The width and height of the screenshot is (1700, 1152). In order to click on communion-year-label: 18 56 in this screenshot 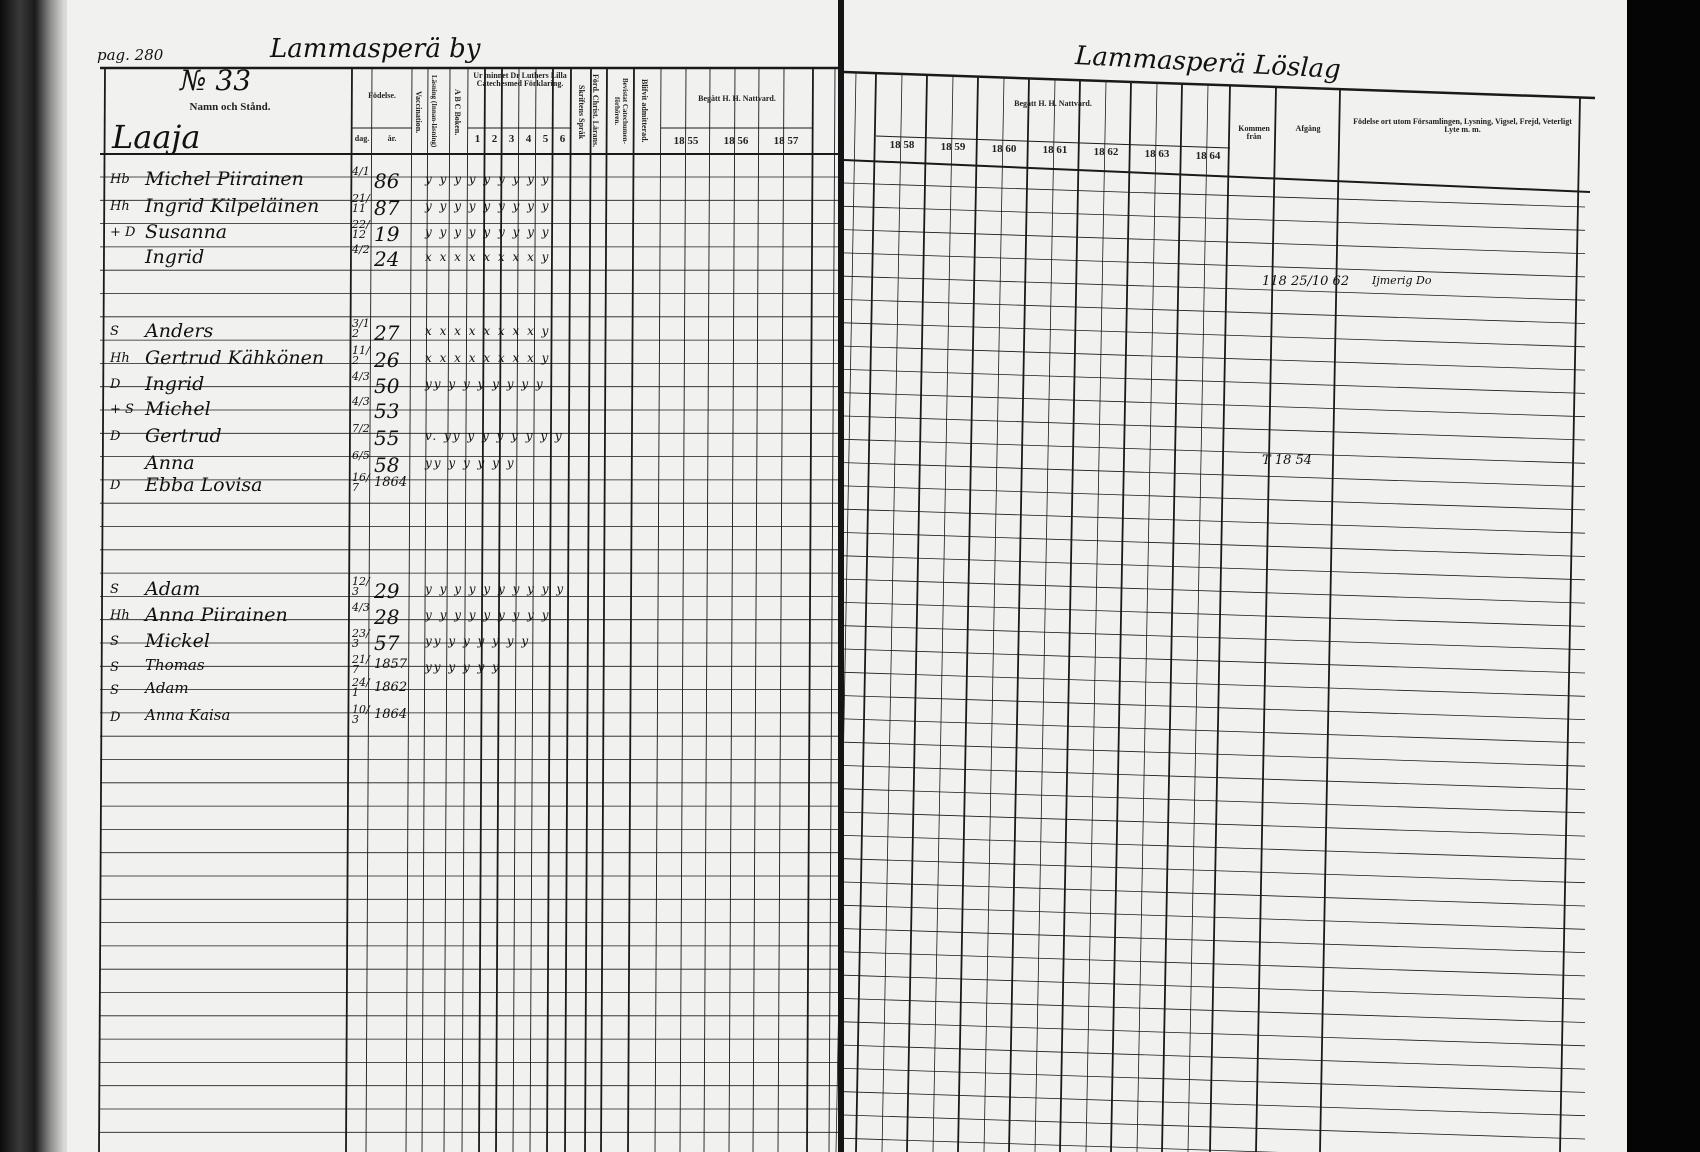, I will do `click(736, 141)`.